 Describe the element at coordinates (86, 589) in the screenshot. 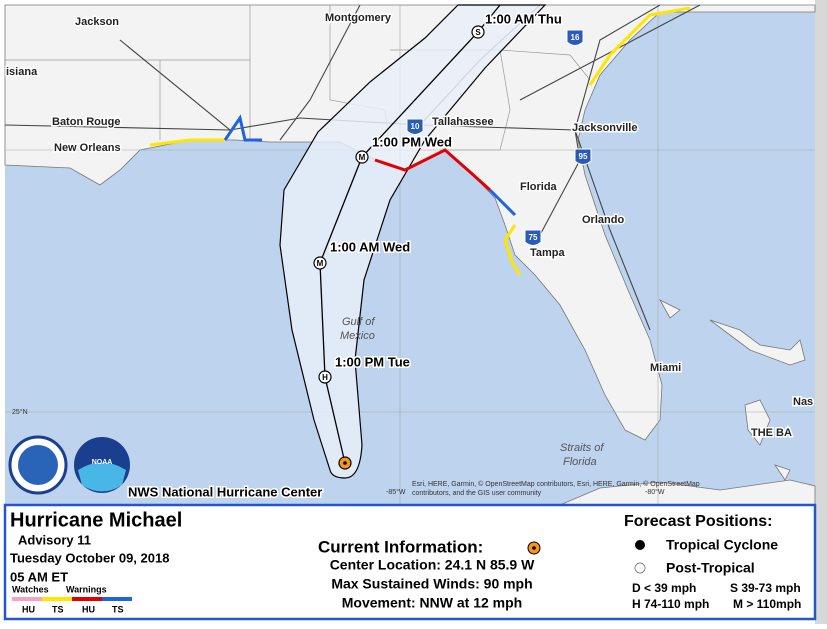

I see `panel-text: Warnings` at that location.